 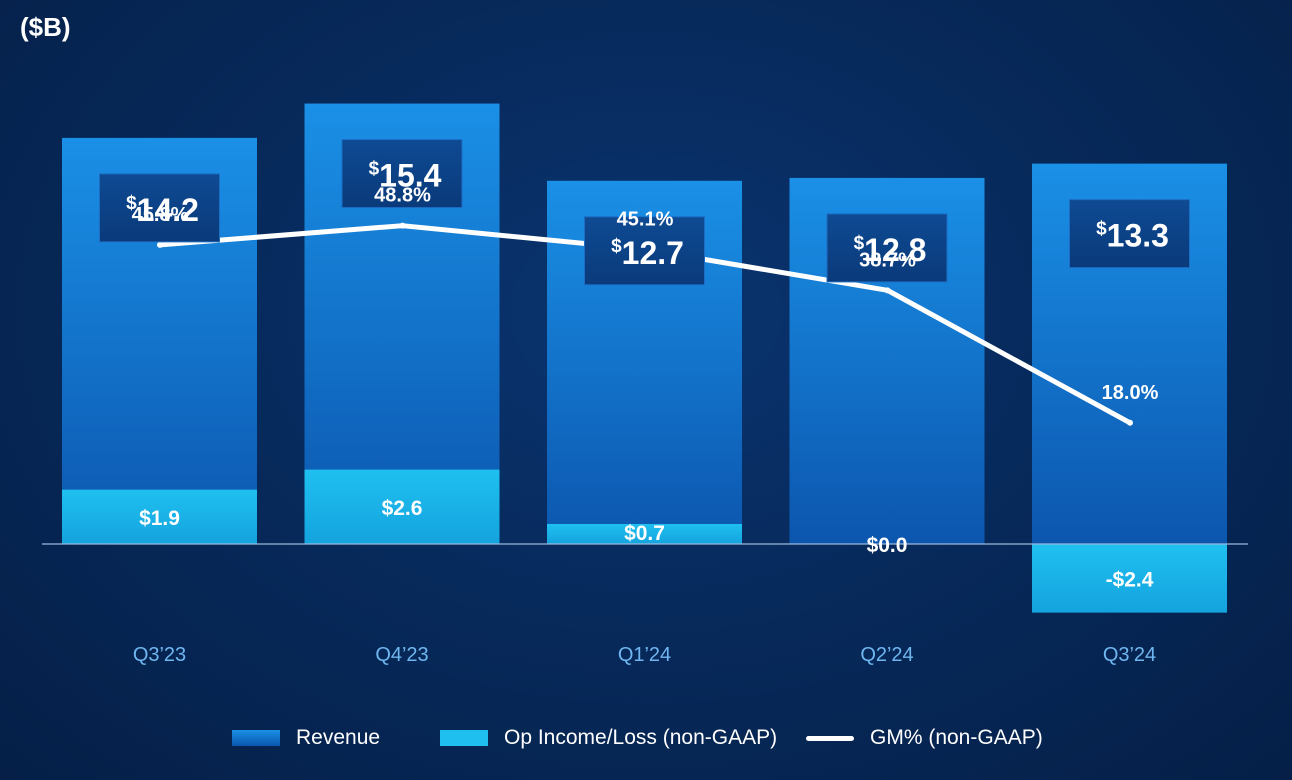 What do you see at coordinates (159, 655) in the screenshot?
I see `category-label-q323: Q3’23` at bounding box center [159, 655].